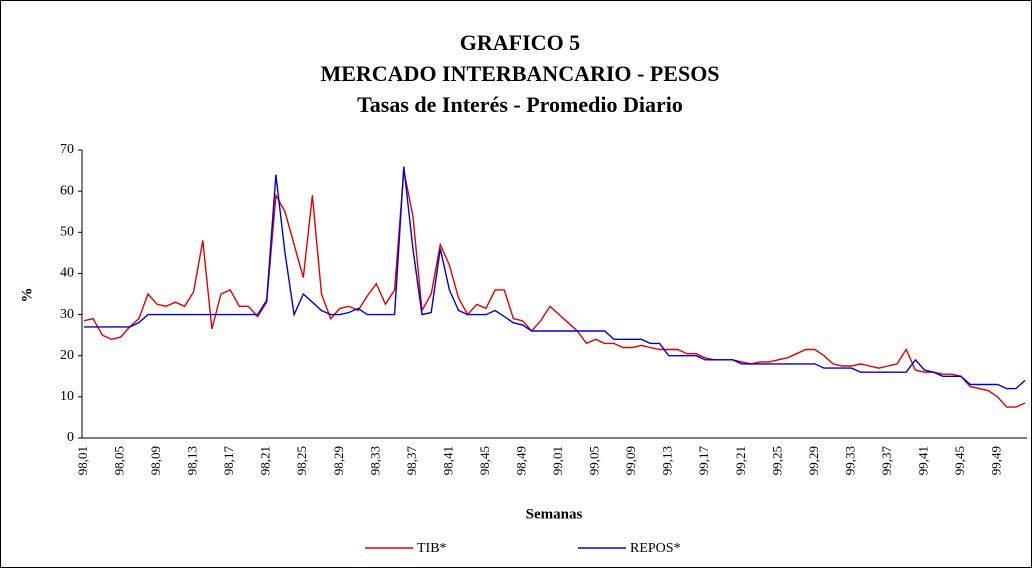  I want to click on y-tick-label: 0, so click(70, 437).